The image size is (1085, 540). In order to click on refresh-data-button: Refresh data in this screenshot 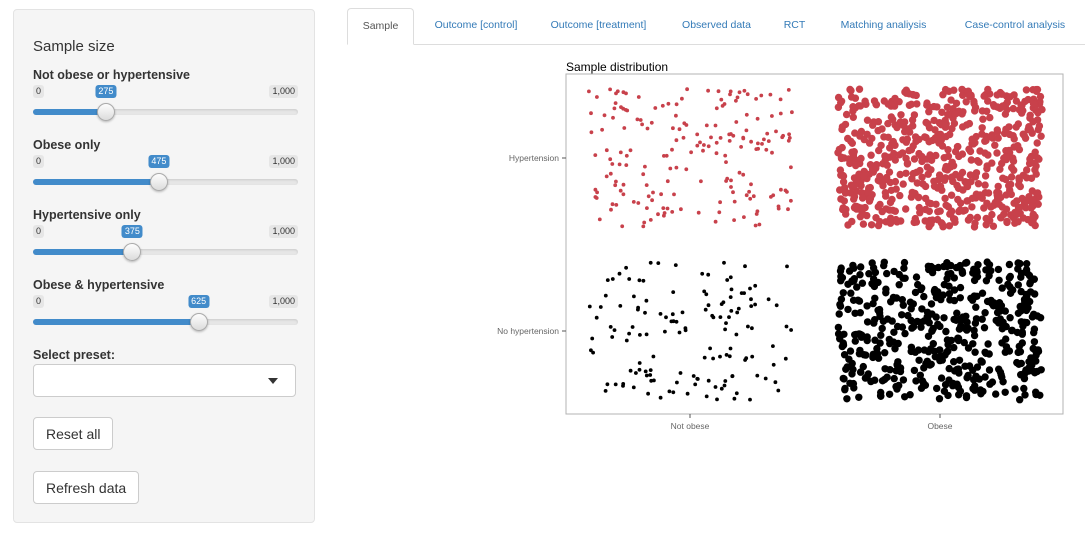, I will do `click(86, 487)`.